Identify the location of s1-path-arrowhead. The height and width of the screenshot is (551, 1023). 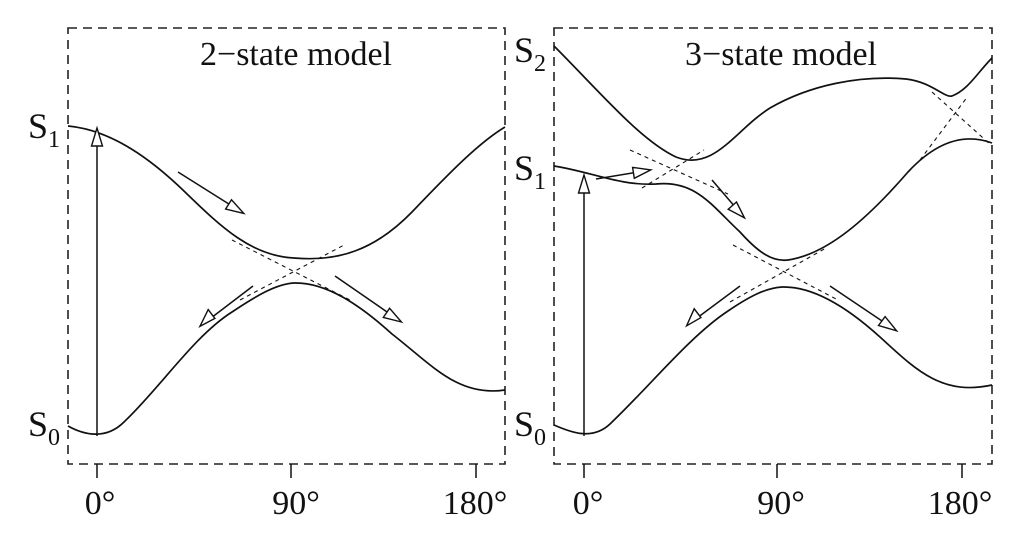
(642, 173).